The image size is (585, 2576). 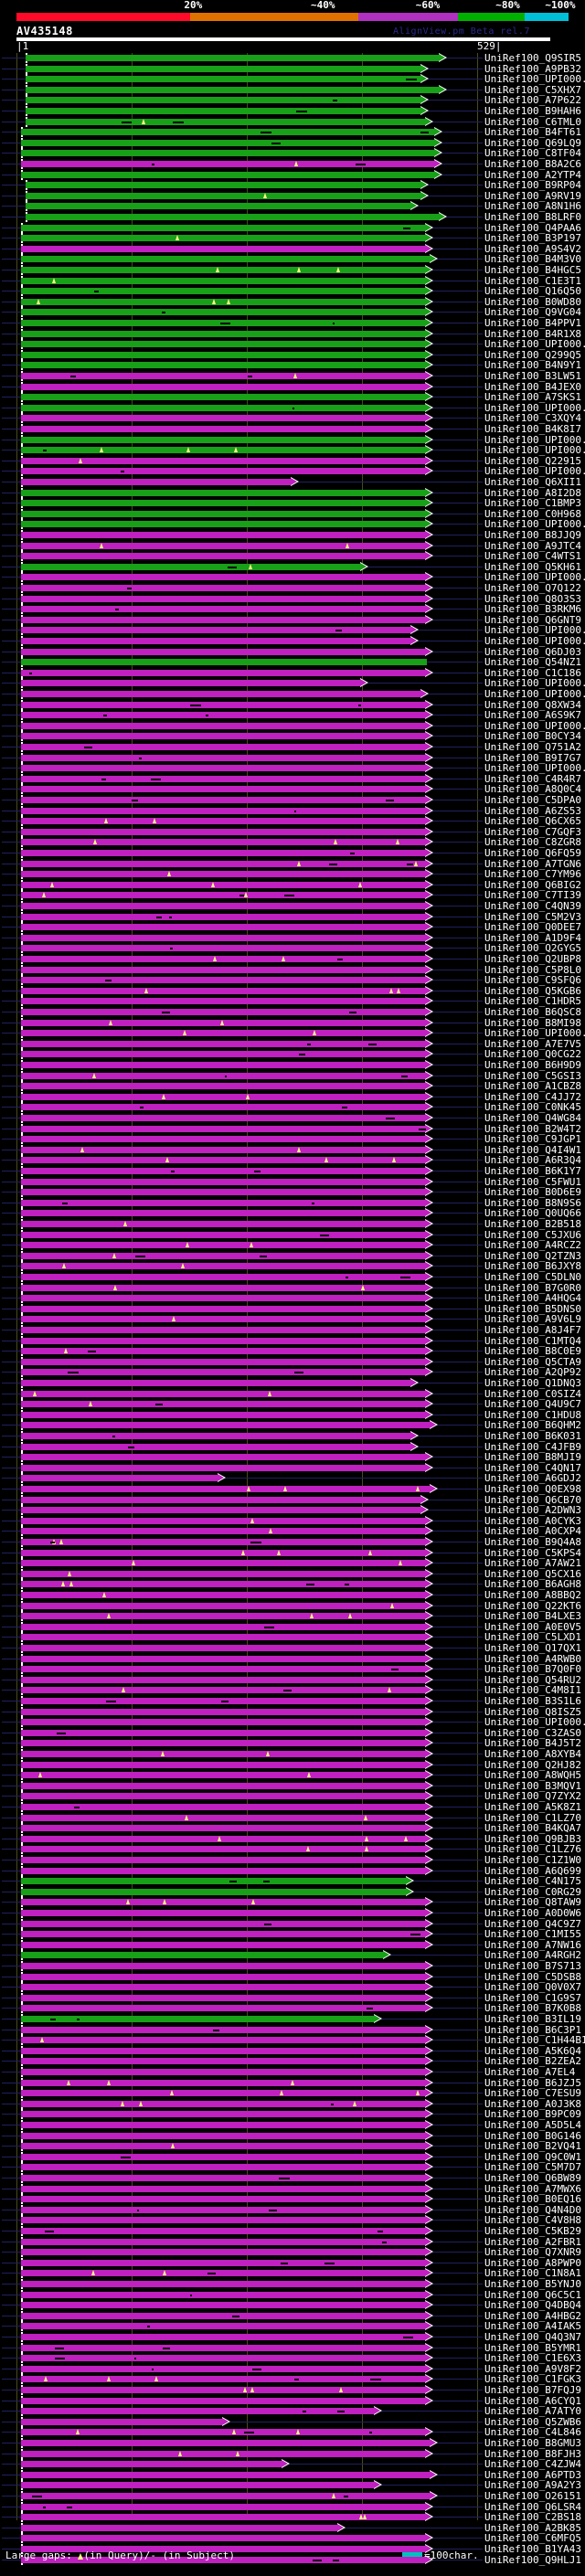 What do you see at coordinates (535, 630) in the screenshot?
I see `hit-id-label: UniRef100_UPI000..` at bounding box center [535, 630].